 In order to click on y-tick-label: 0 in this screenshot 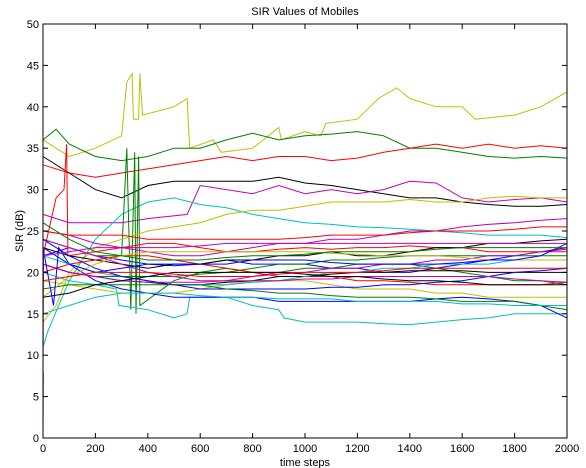, I will do `click(36, 439)`.